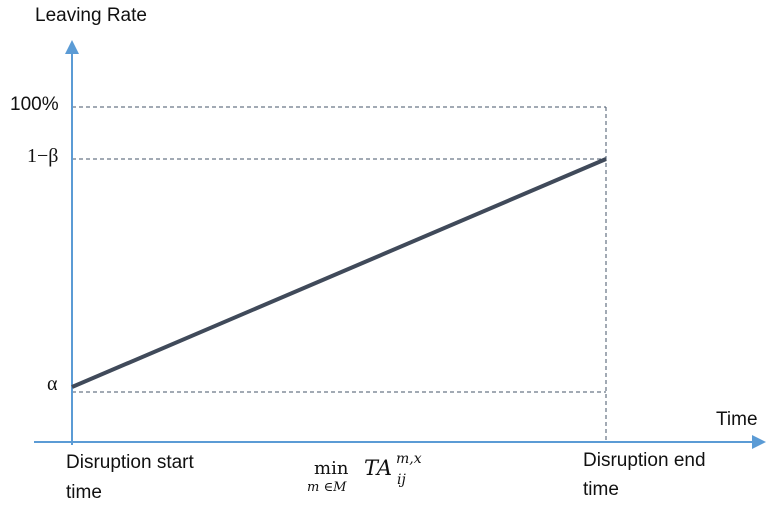 The height and width of the screenshot is (510, 769). What do you see at coordinates (737, 419) in the screenshot?
I see `x-axis-title: Time` at bounding box center [737, 419].